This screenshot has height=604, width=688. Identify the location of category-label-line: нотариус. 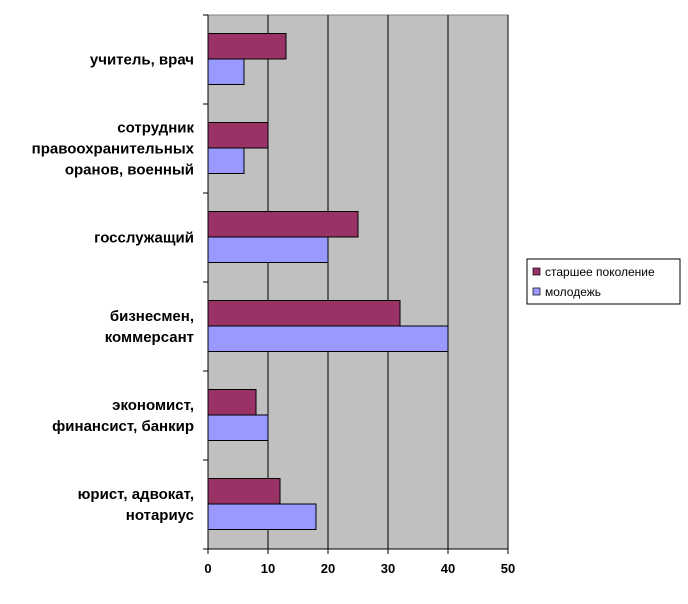
(160, 515).